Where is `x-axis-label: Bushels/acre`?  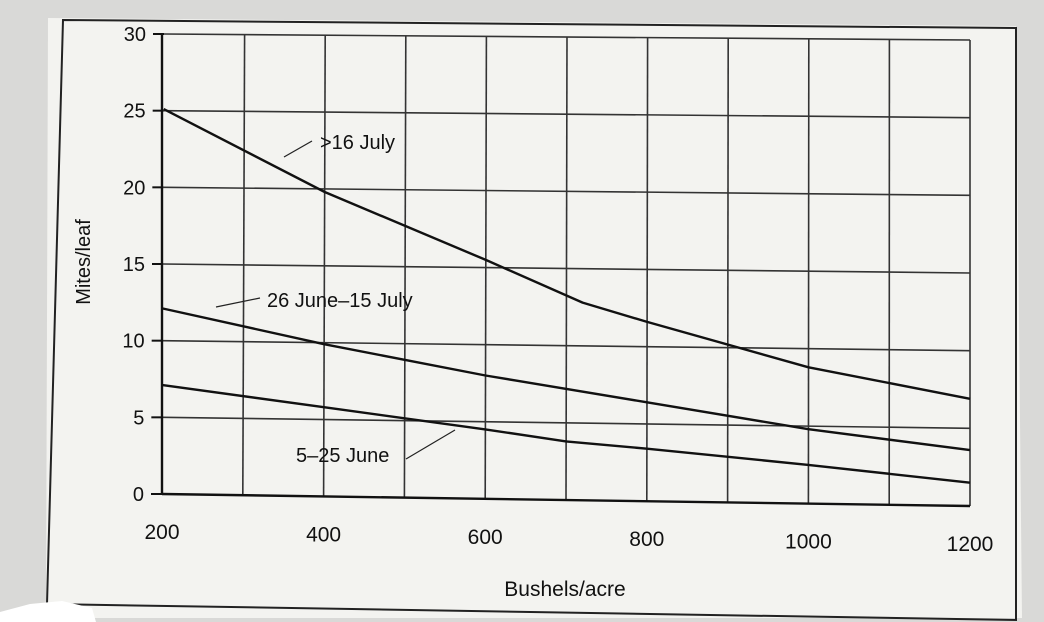 x-axis-label: Bushels/acre is located at coordinates (564, 589).